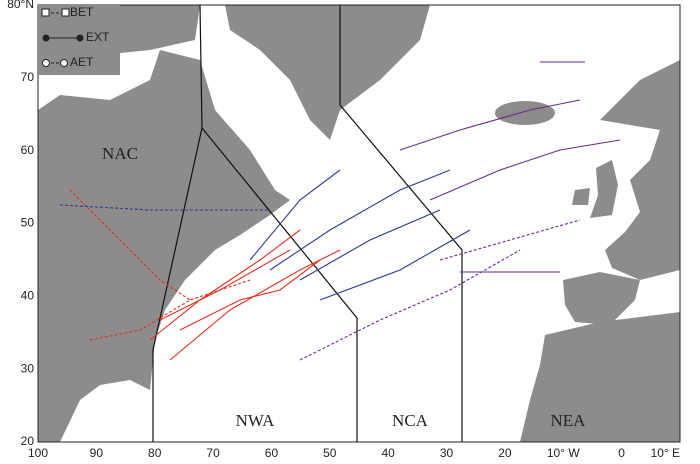 The height and width of the screenshot is (464, 700). I want to click on x-tick-label: 60, so click(272, 453).